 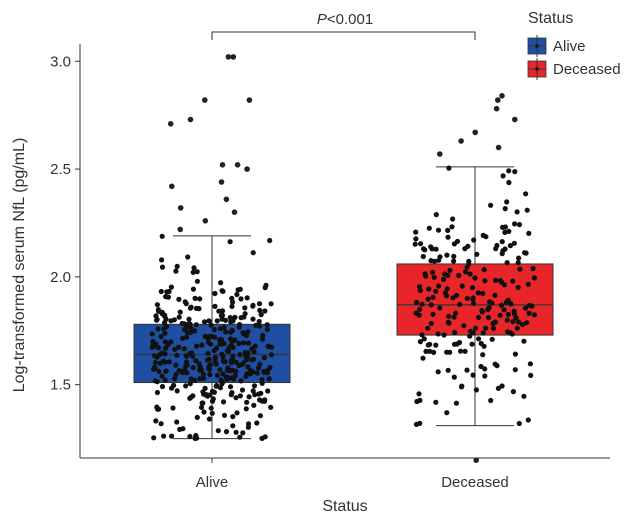 I want to click on y-tick-label: 3.0, so click(x=60, y=61).